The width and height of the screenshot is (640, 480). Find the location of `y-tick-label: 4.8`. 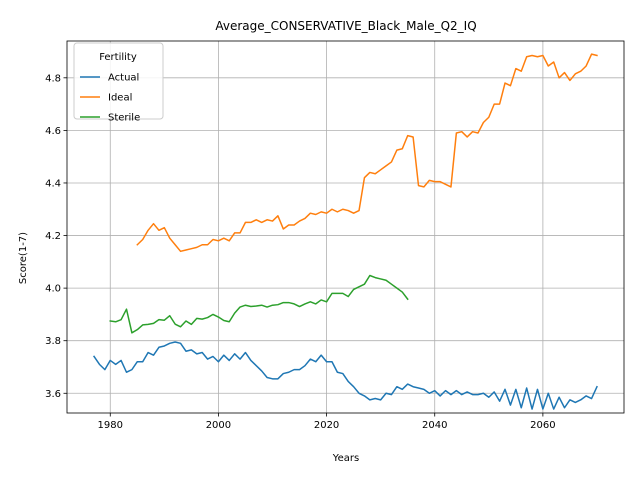

y-tick-label: 4.8 is located at coordinates (53, 78).